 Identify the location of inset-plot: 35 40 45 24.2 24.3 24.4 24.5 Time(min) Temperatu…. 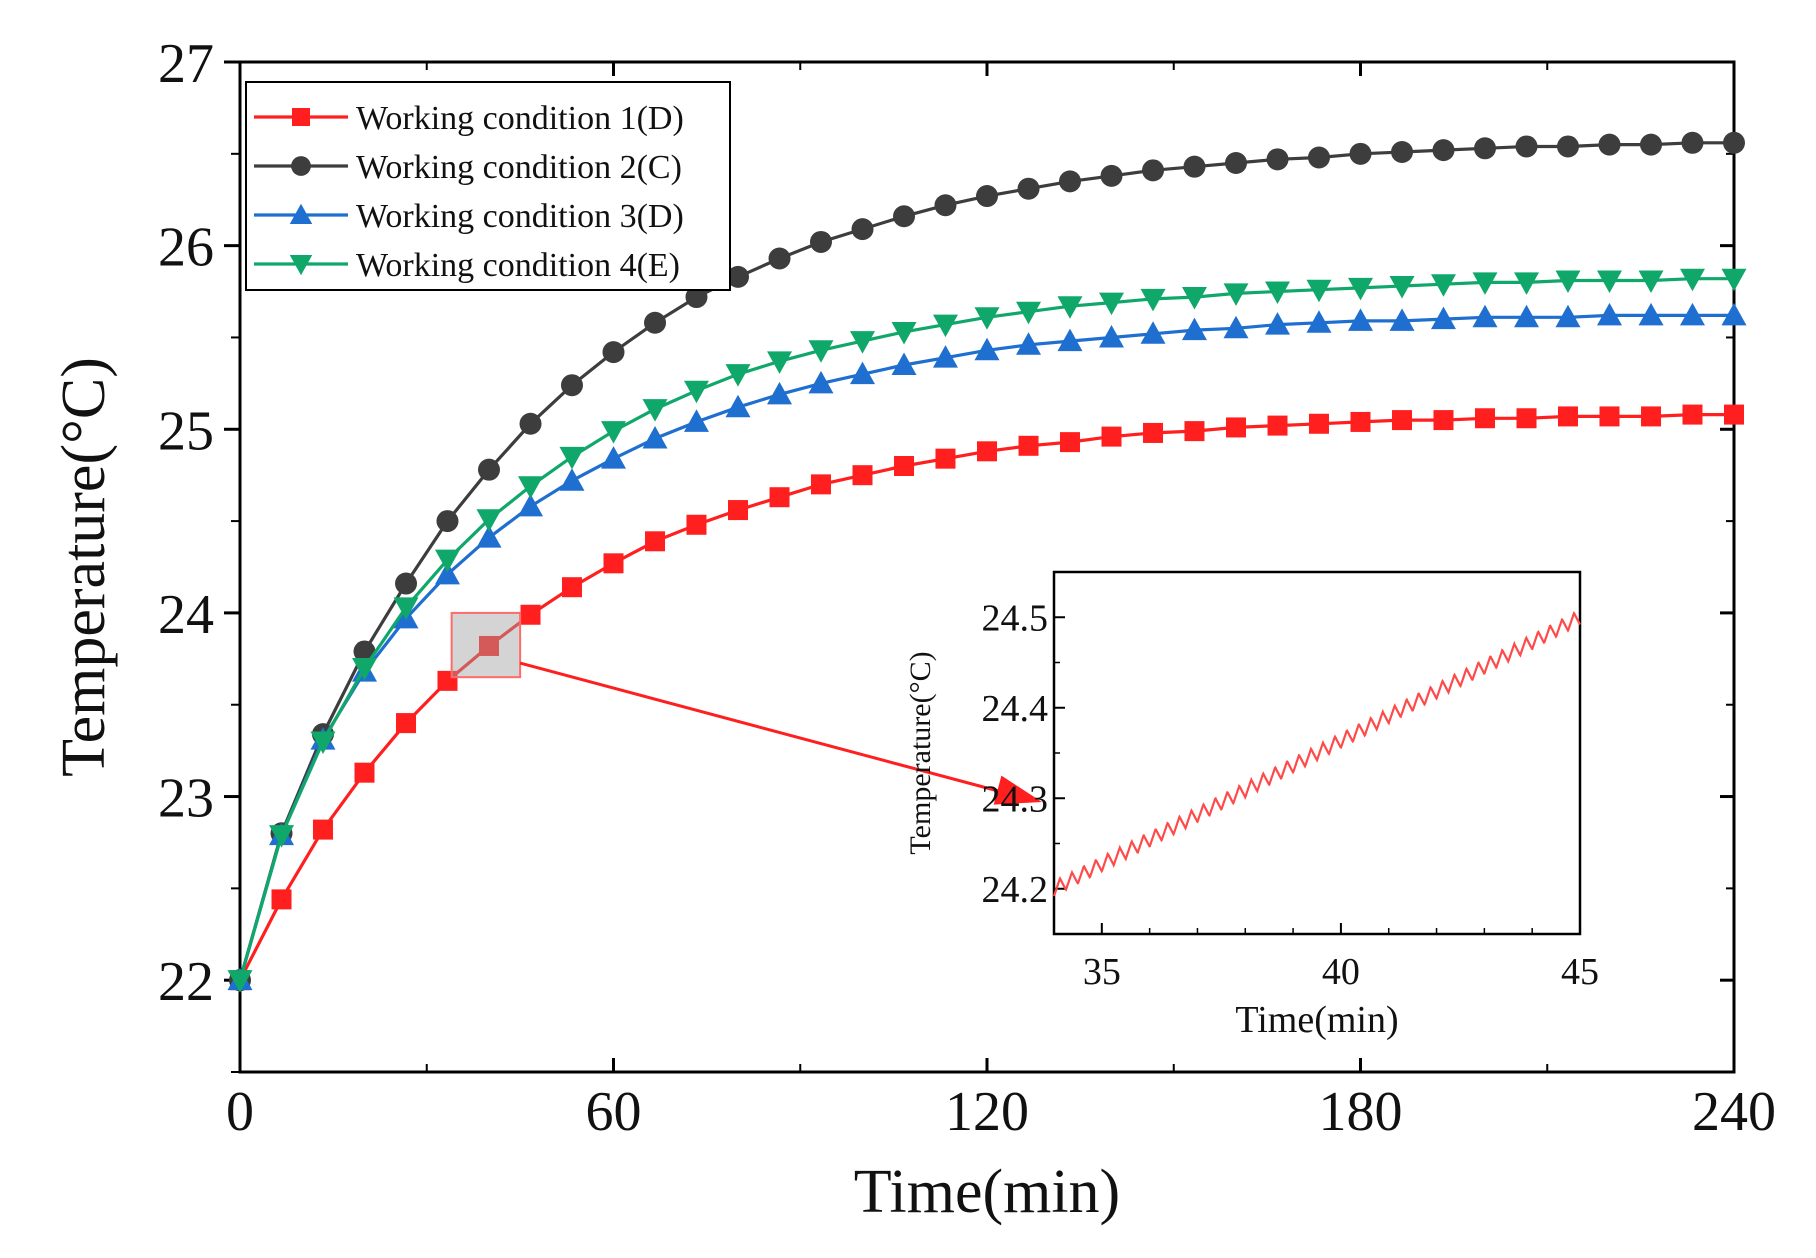
(1251, 805).